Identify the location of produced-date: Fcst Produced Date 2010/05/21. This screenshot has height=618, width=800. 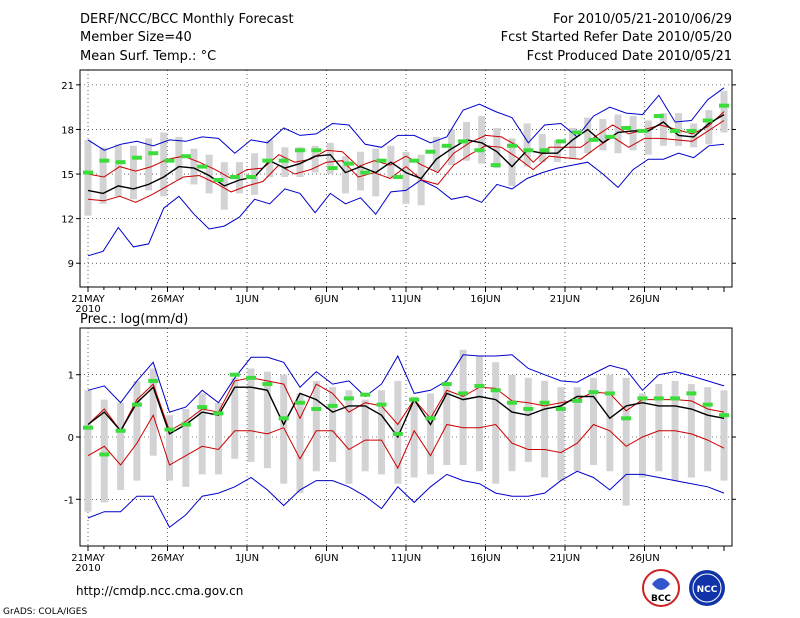
(629, 56).